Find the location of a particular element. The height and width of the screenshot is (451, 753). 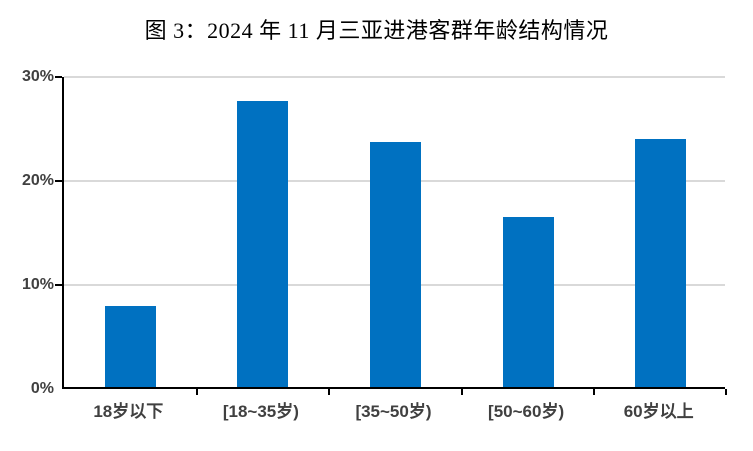

y-axis-label-30: 30% is located at coordinates (37, 76).